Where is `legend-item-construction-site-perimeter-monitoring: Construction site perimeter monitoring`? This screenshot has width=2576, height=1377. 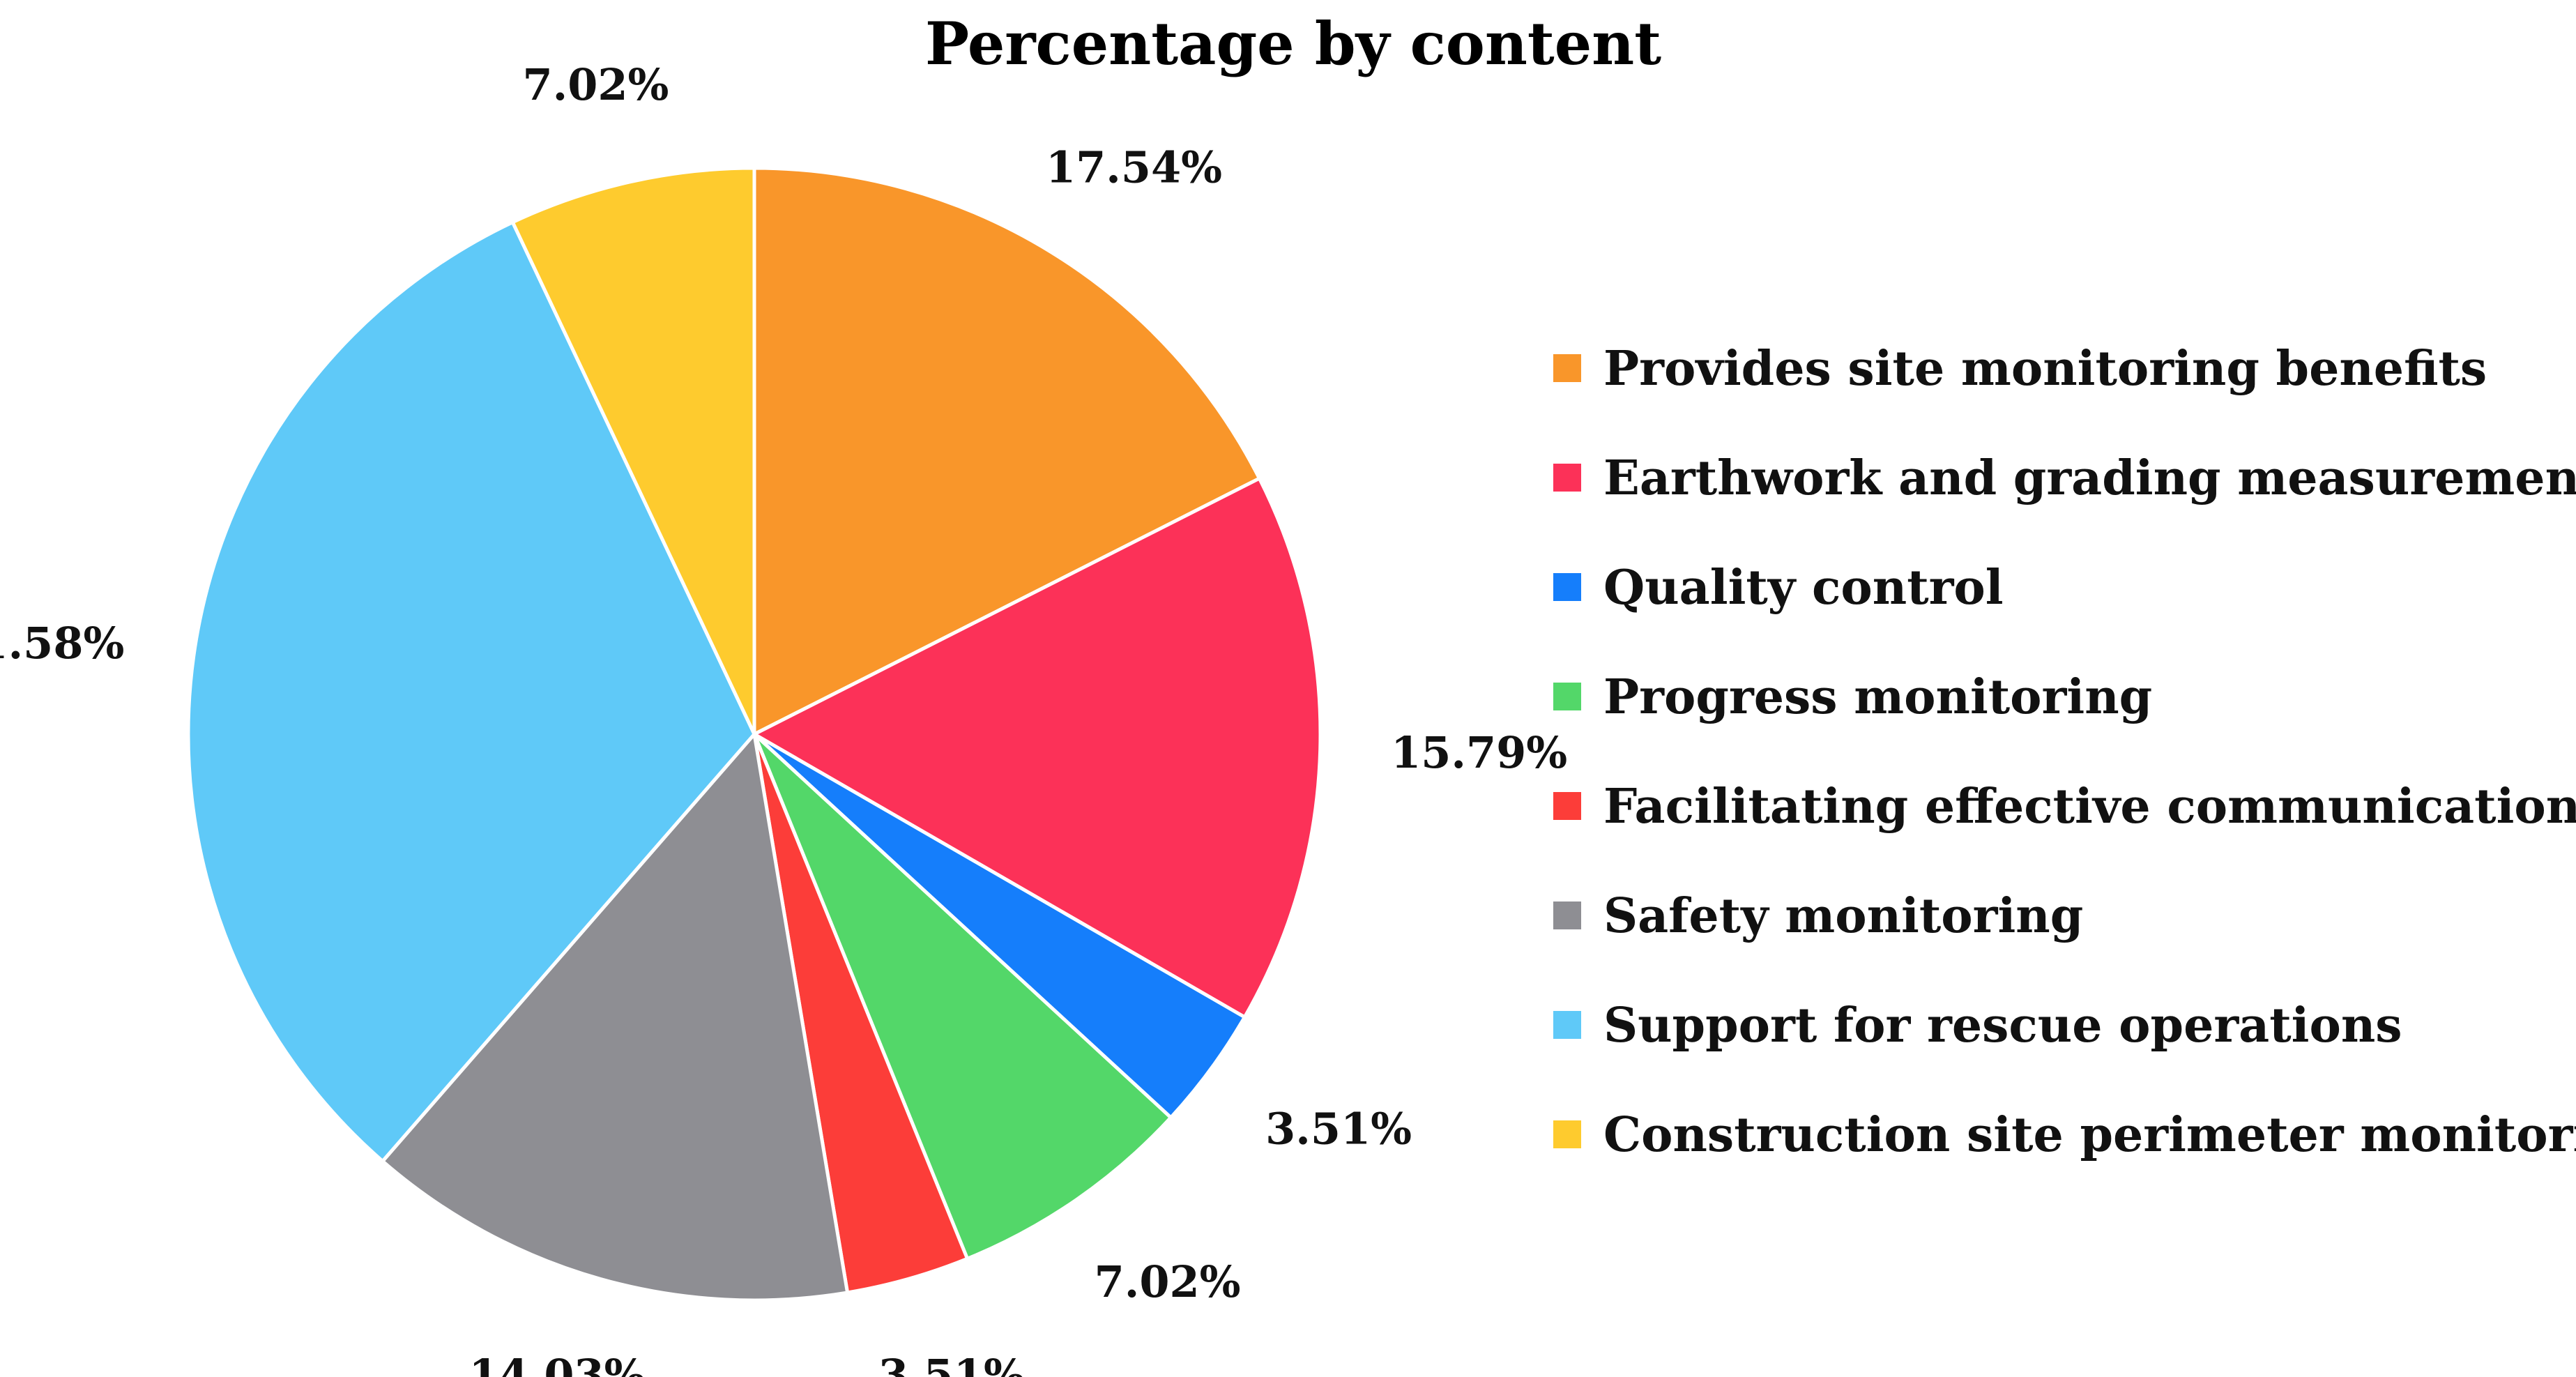
legend-item-construction-site-perimeter-monitoring: Construction site perimeter monitoring is located at coordinates (2064, 1135).